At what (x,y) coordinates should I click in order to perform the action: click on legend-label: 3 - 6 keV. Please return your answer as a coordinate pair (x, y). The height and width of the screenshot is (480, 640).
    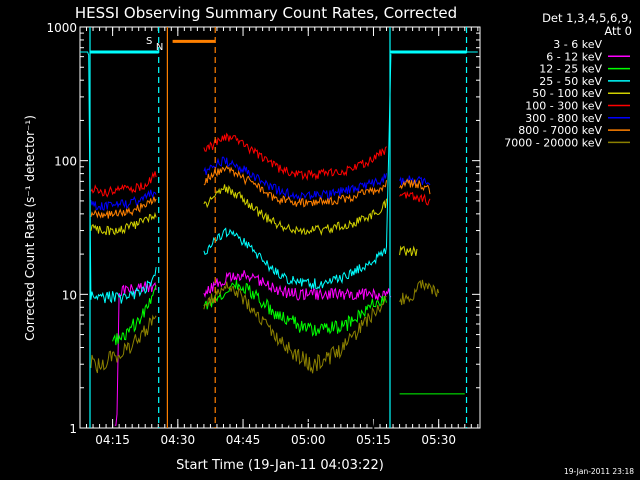
    Looking at the image, I should click on (577, 44).